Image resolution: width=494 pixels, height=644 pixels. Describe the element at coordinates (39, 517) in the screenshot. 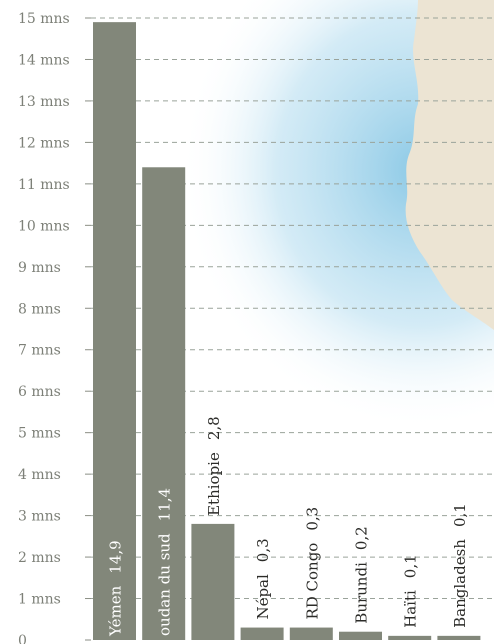

I see `y-tick-label: 3 mns` at that location.